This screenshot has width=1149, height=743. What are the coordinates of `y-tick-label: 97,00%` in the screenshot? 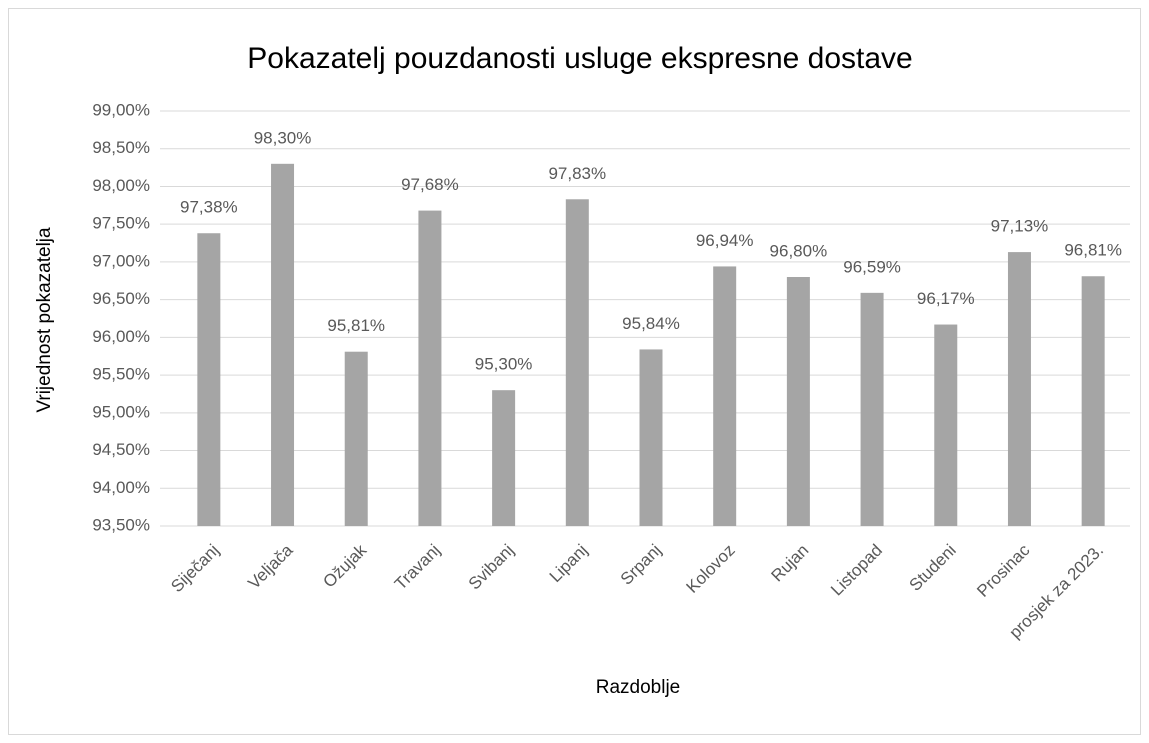 It's located at (121, 260).